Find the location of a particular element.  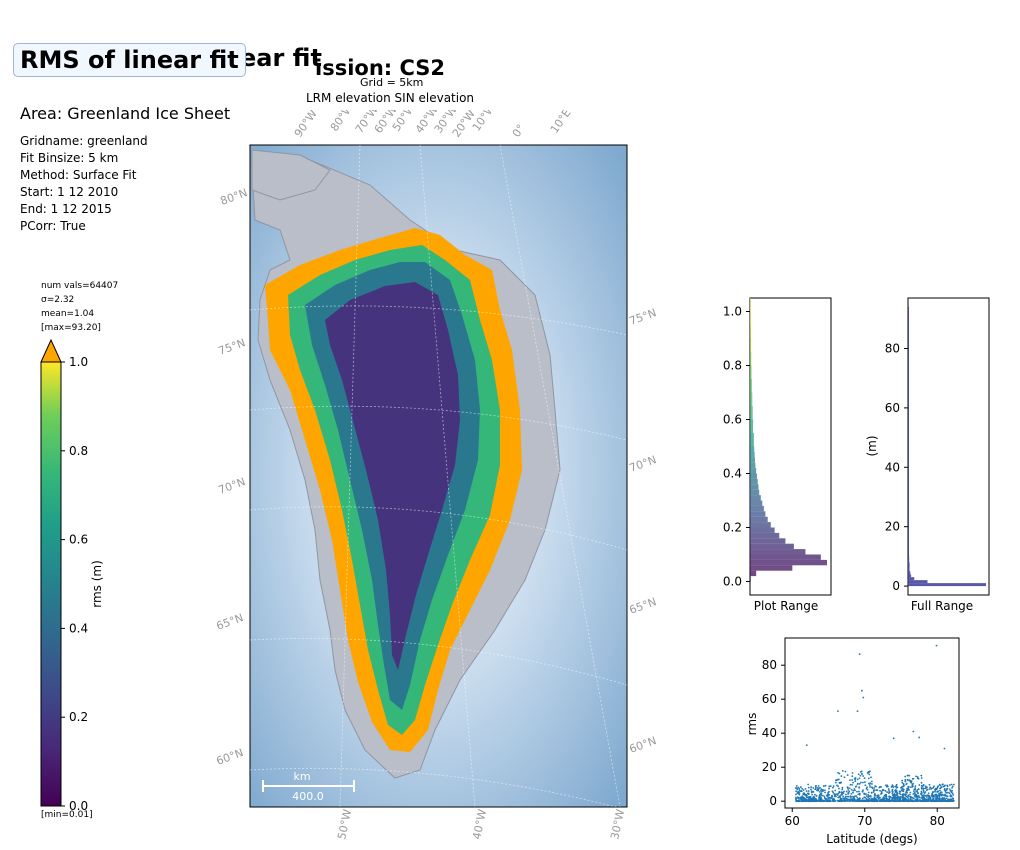

hist-plot-range: 0.0 0.2 0.4 0.6 0.8 1.0 Plot Range is located at coordinates (777, 455).